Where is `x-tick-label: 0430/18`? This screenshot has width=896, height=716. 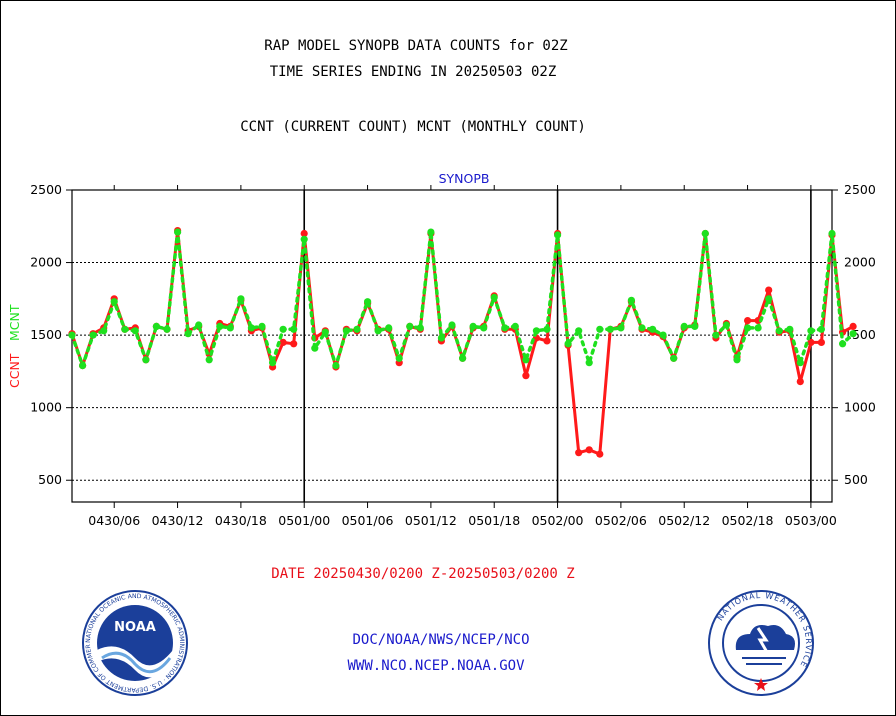
x-tick-label: 0430/18 is located at coordinates (241, 520).